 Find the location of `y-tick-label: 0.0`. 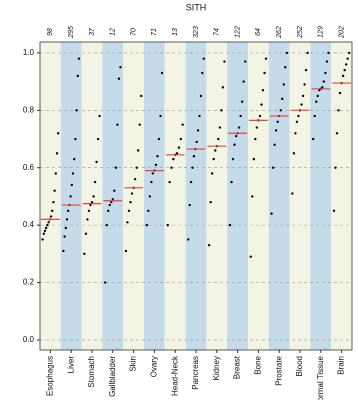

y-tick-label: 0.0 is located at coordinates (29, 339).